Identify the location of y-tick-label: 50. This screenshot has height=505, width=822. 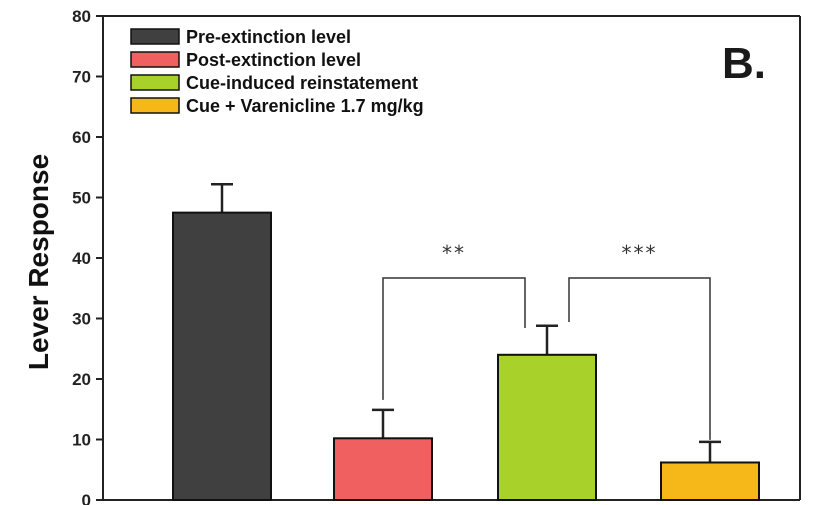
(81, 198).